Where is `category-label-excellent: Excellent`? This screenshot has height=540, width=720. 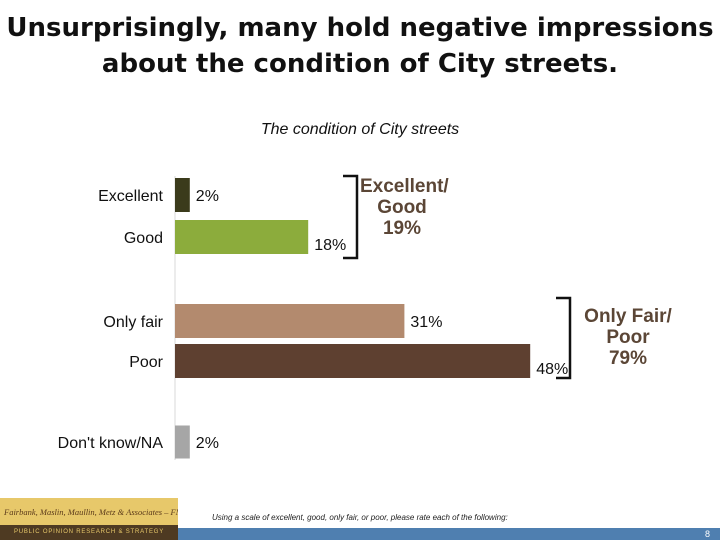
category-label-excellent: Excellent is located at coordinates (130, 196).